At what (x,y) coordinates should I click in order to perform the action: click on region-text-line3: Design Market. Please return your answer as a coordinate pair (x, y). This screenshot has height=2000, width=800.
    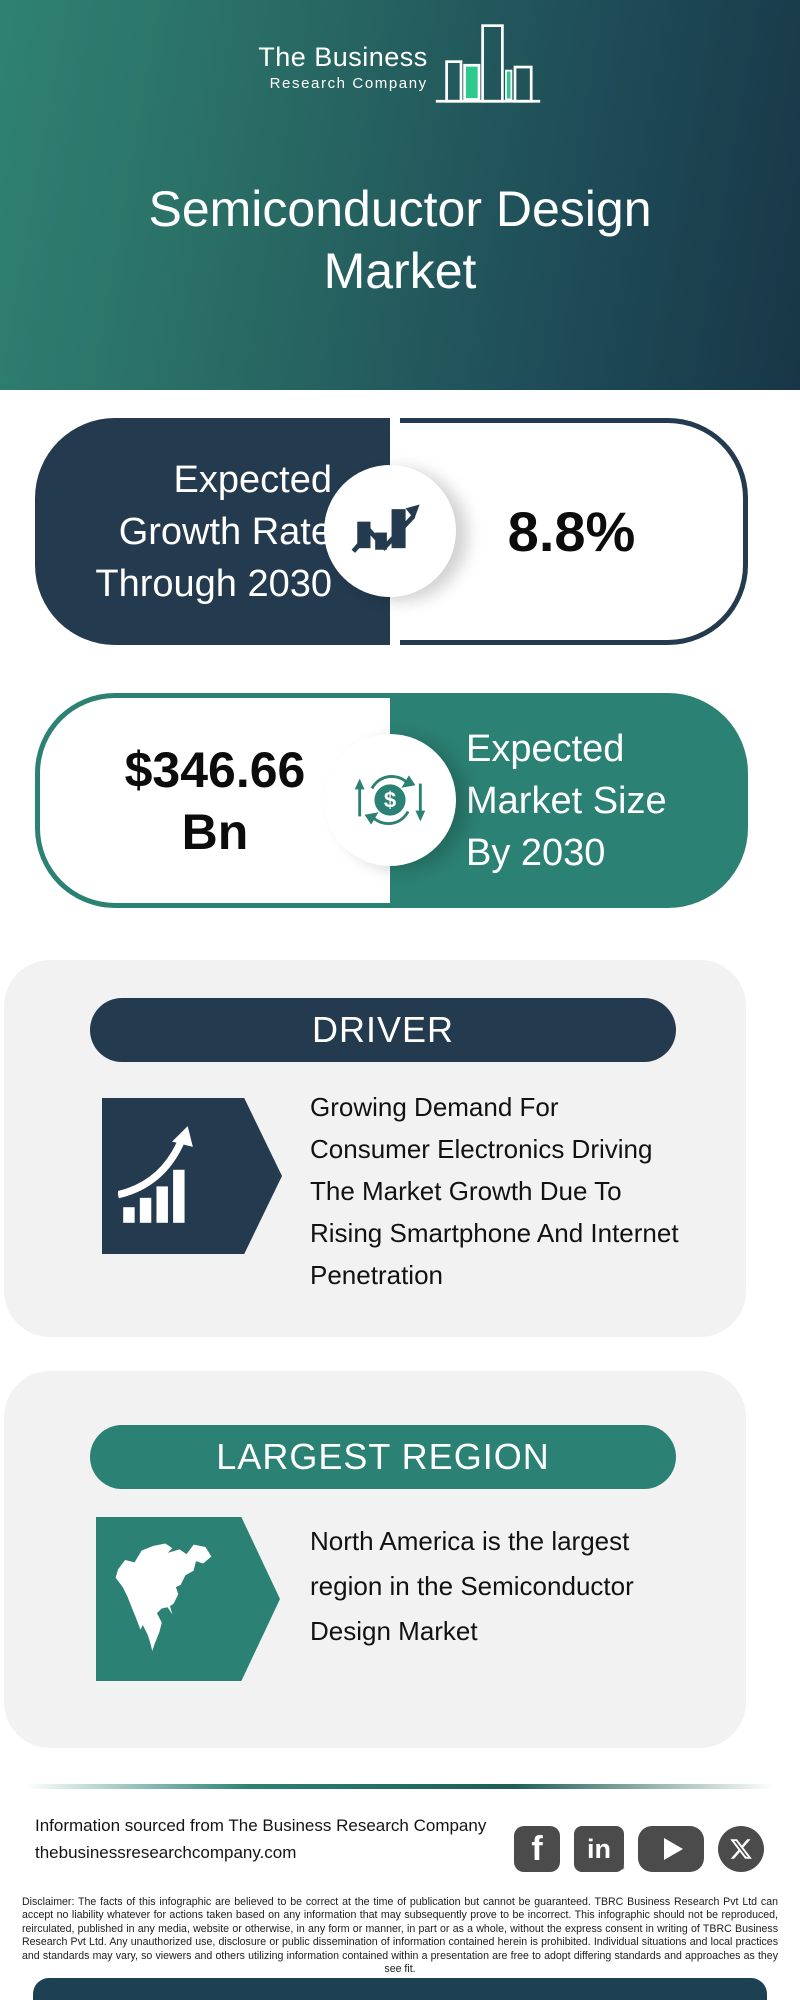
    Looking at the image, I should click on (394, 1631).